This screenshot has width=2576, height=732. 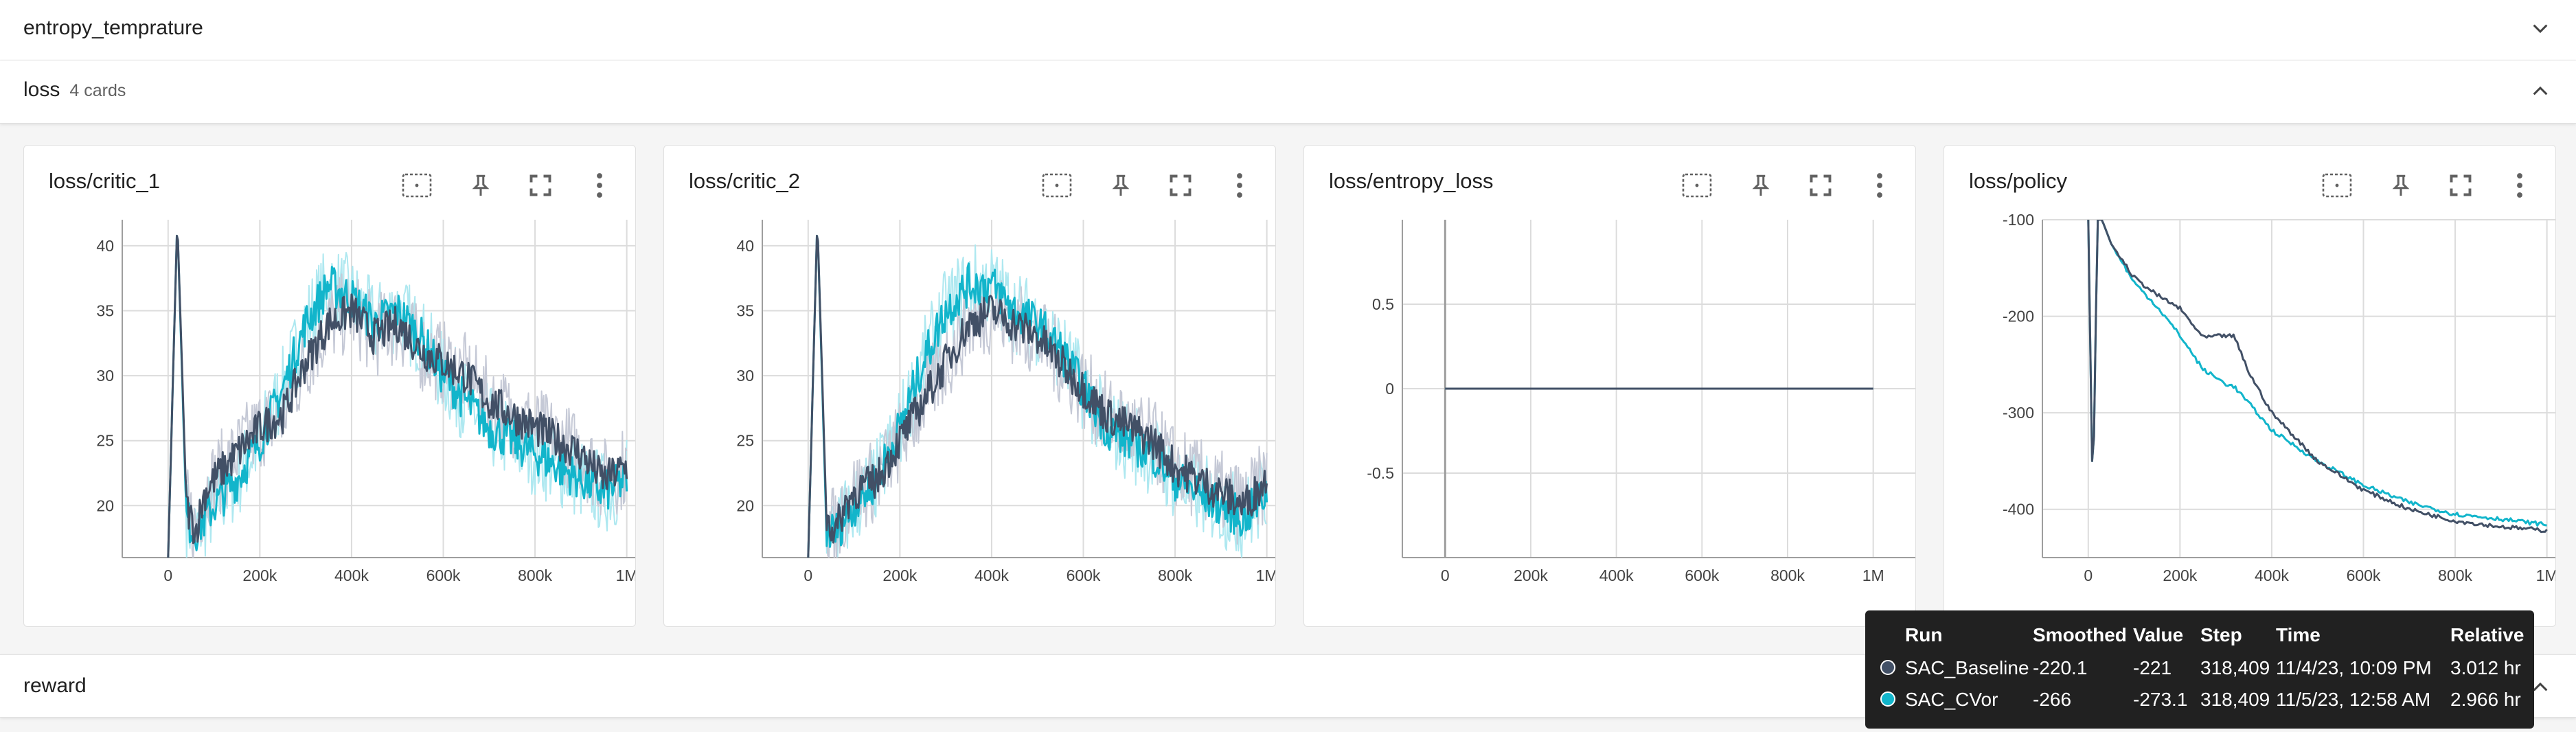 What do you see at coordinates (2052, 699) in the screenshot?
I see `tooltip-smoothed: -266` at bounding box center [2052, 699].